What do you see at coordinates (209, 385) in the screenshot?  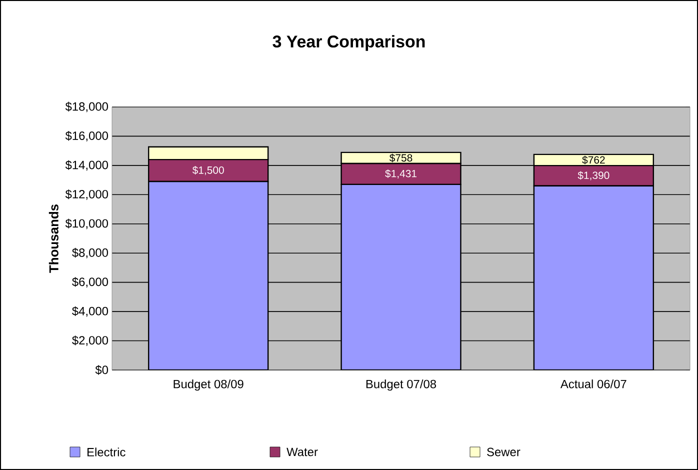 I see `x-tick-label: Budget 08/09` at bounding box center [209, 385].